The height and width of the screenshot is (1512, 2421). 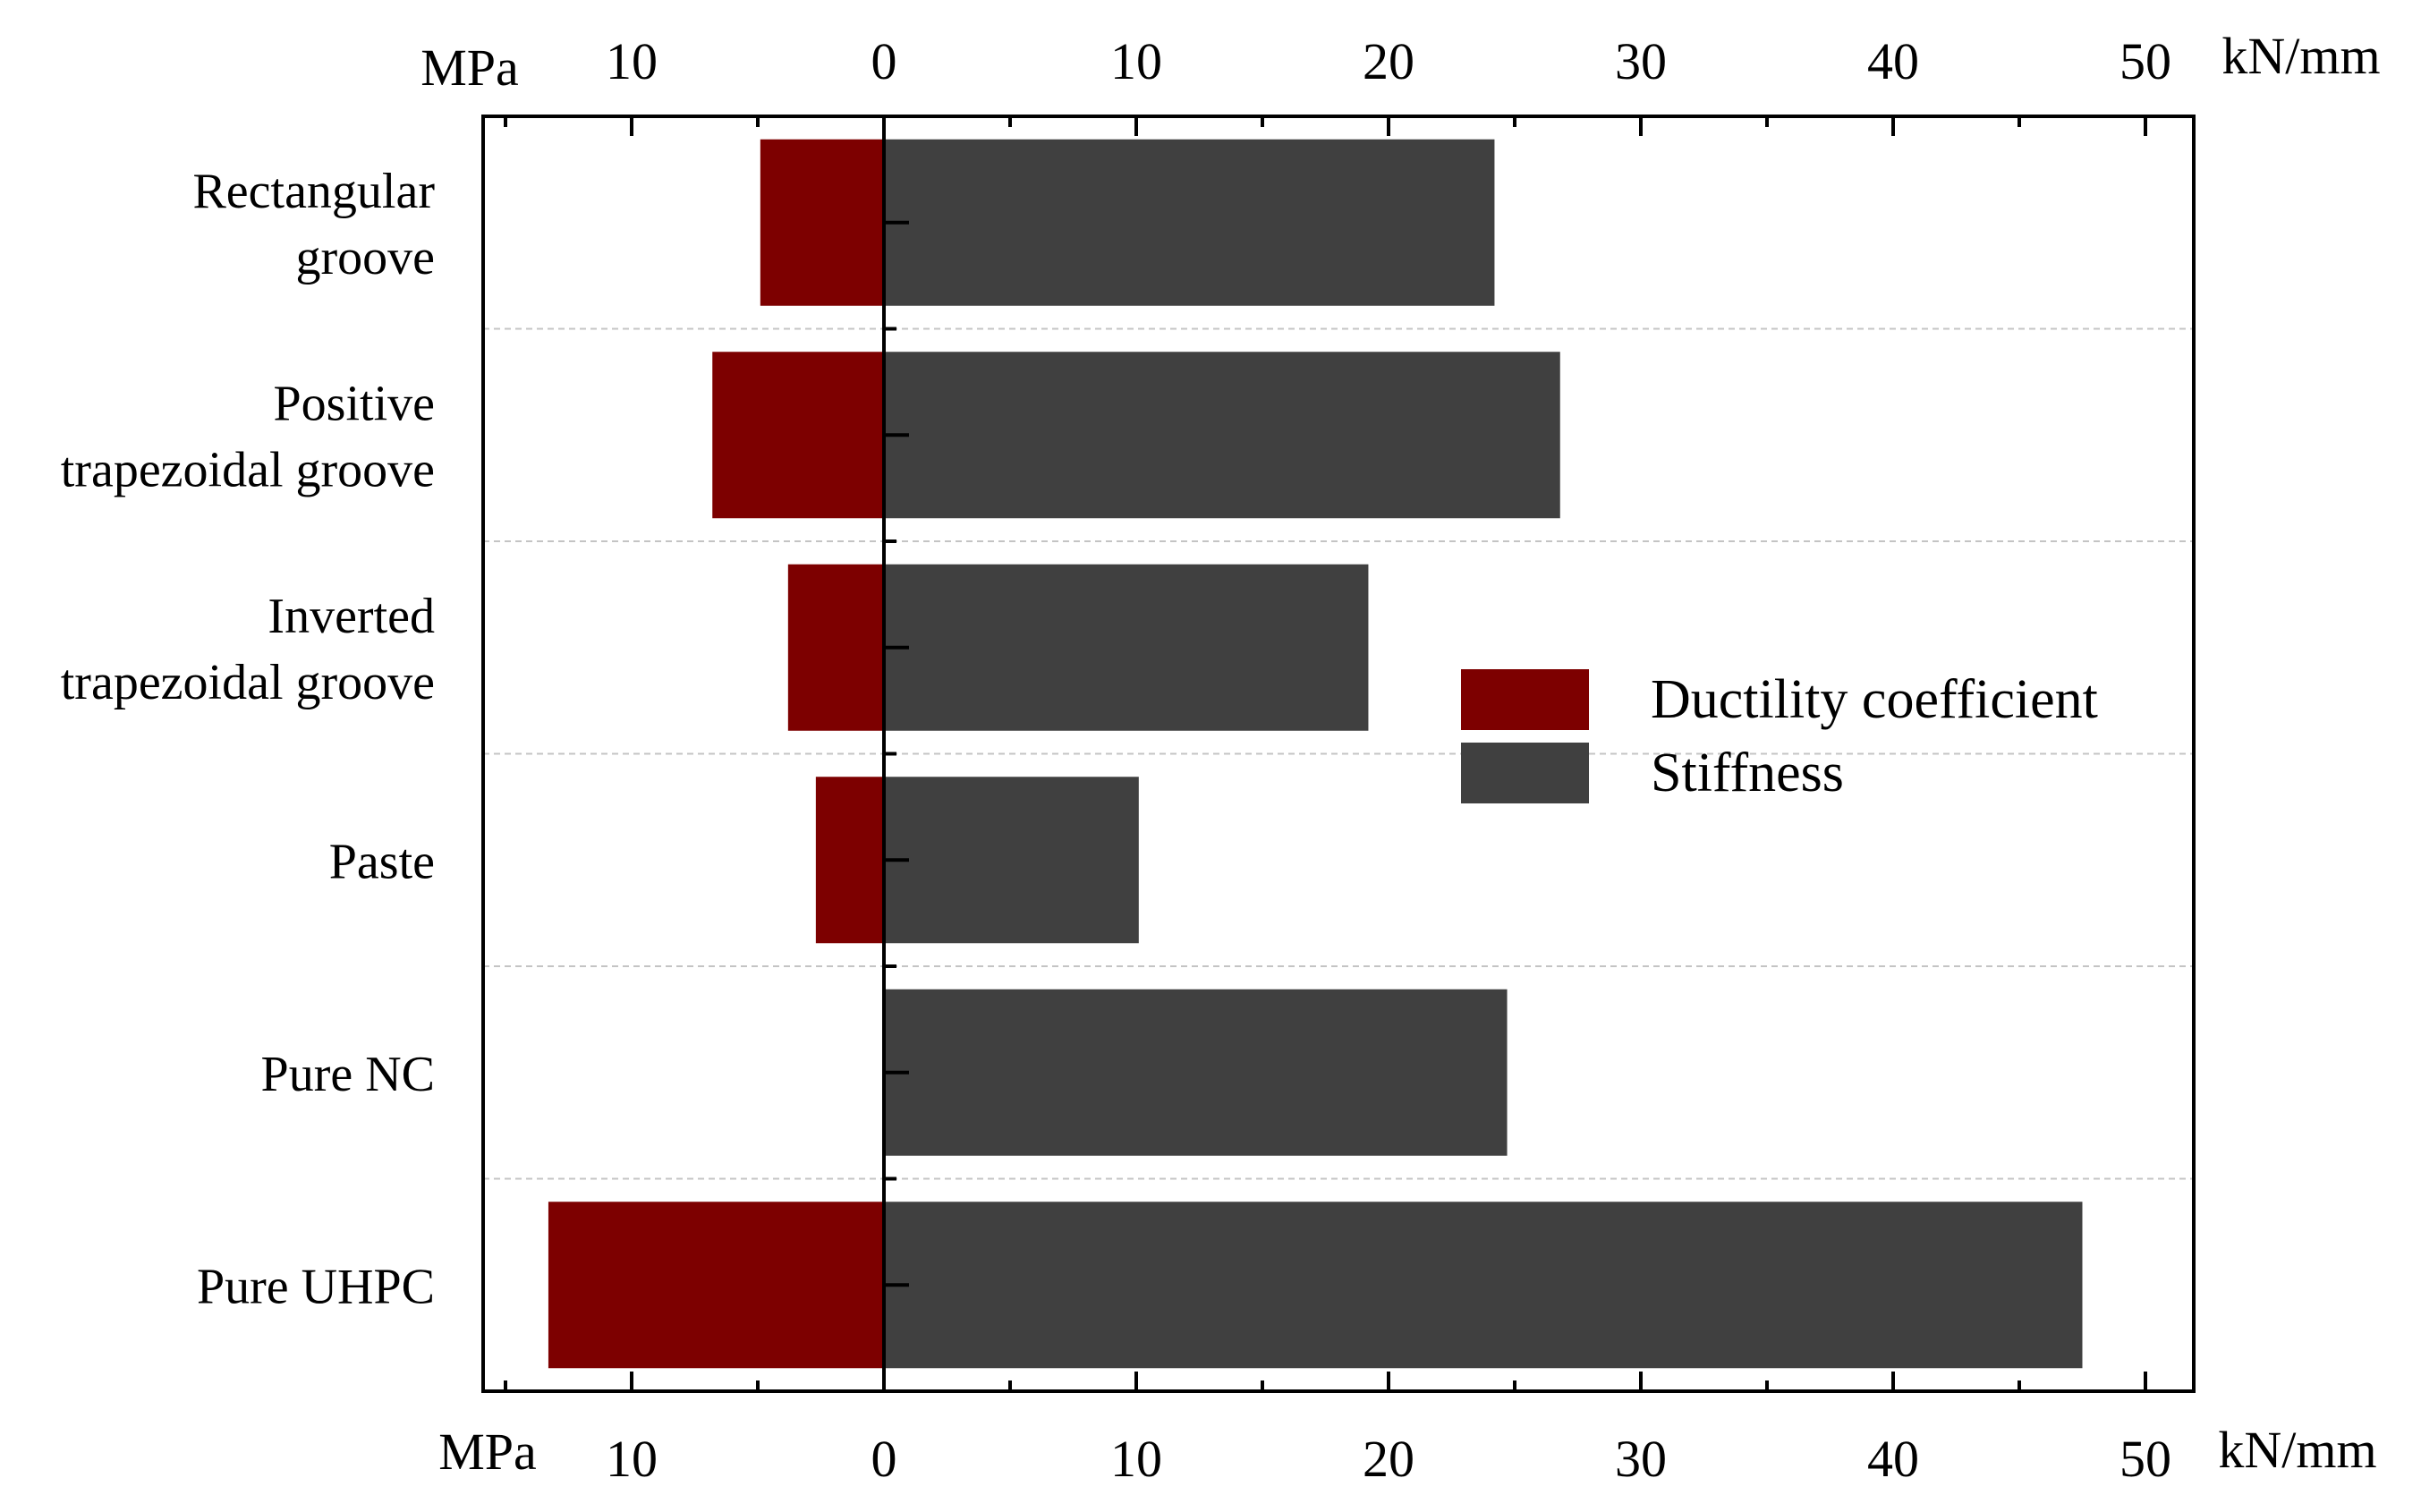 I want to click on bottom-tick-label: 50, so click(x=2145, y=1459).